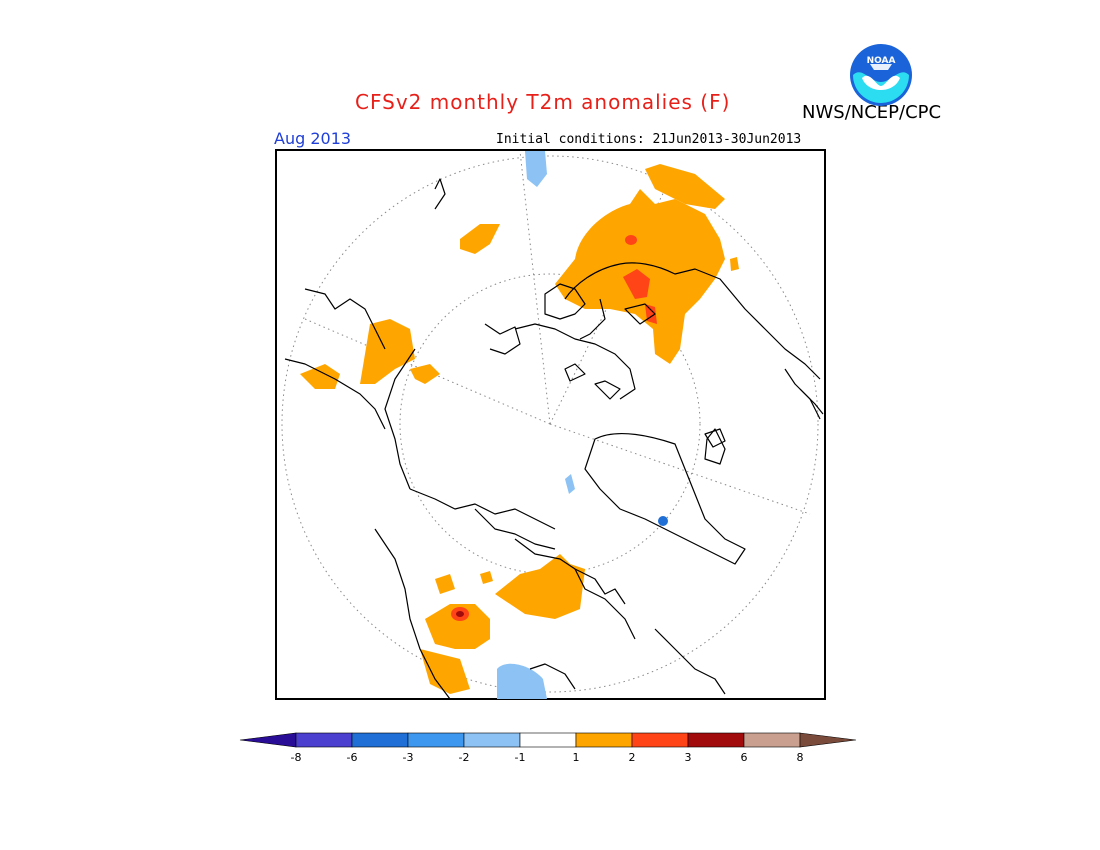 This screenshot has height=850, width=1100. I want to click on color-scale: -8 -6 -3 -2 -1 1 2 3 6 8, so click(548, 748).